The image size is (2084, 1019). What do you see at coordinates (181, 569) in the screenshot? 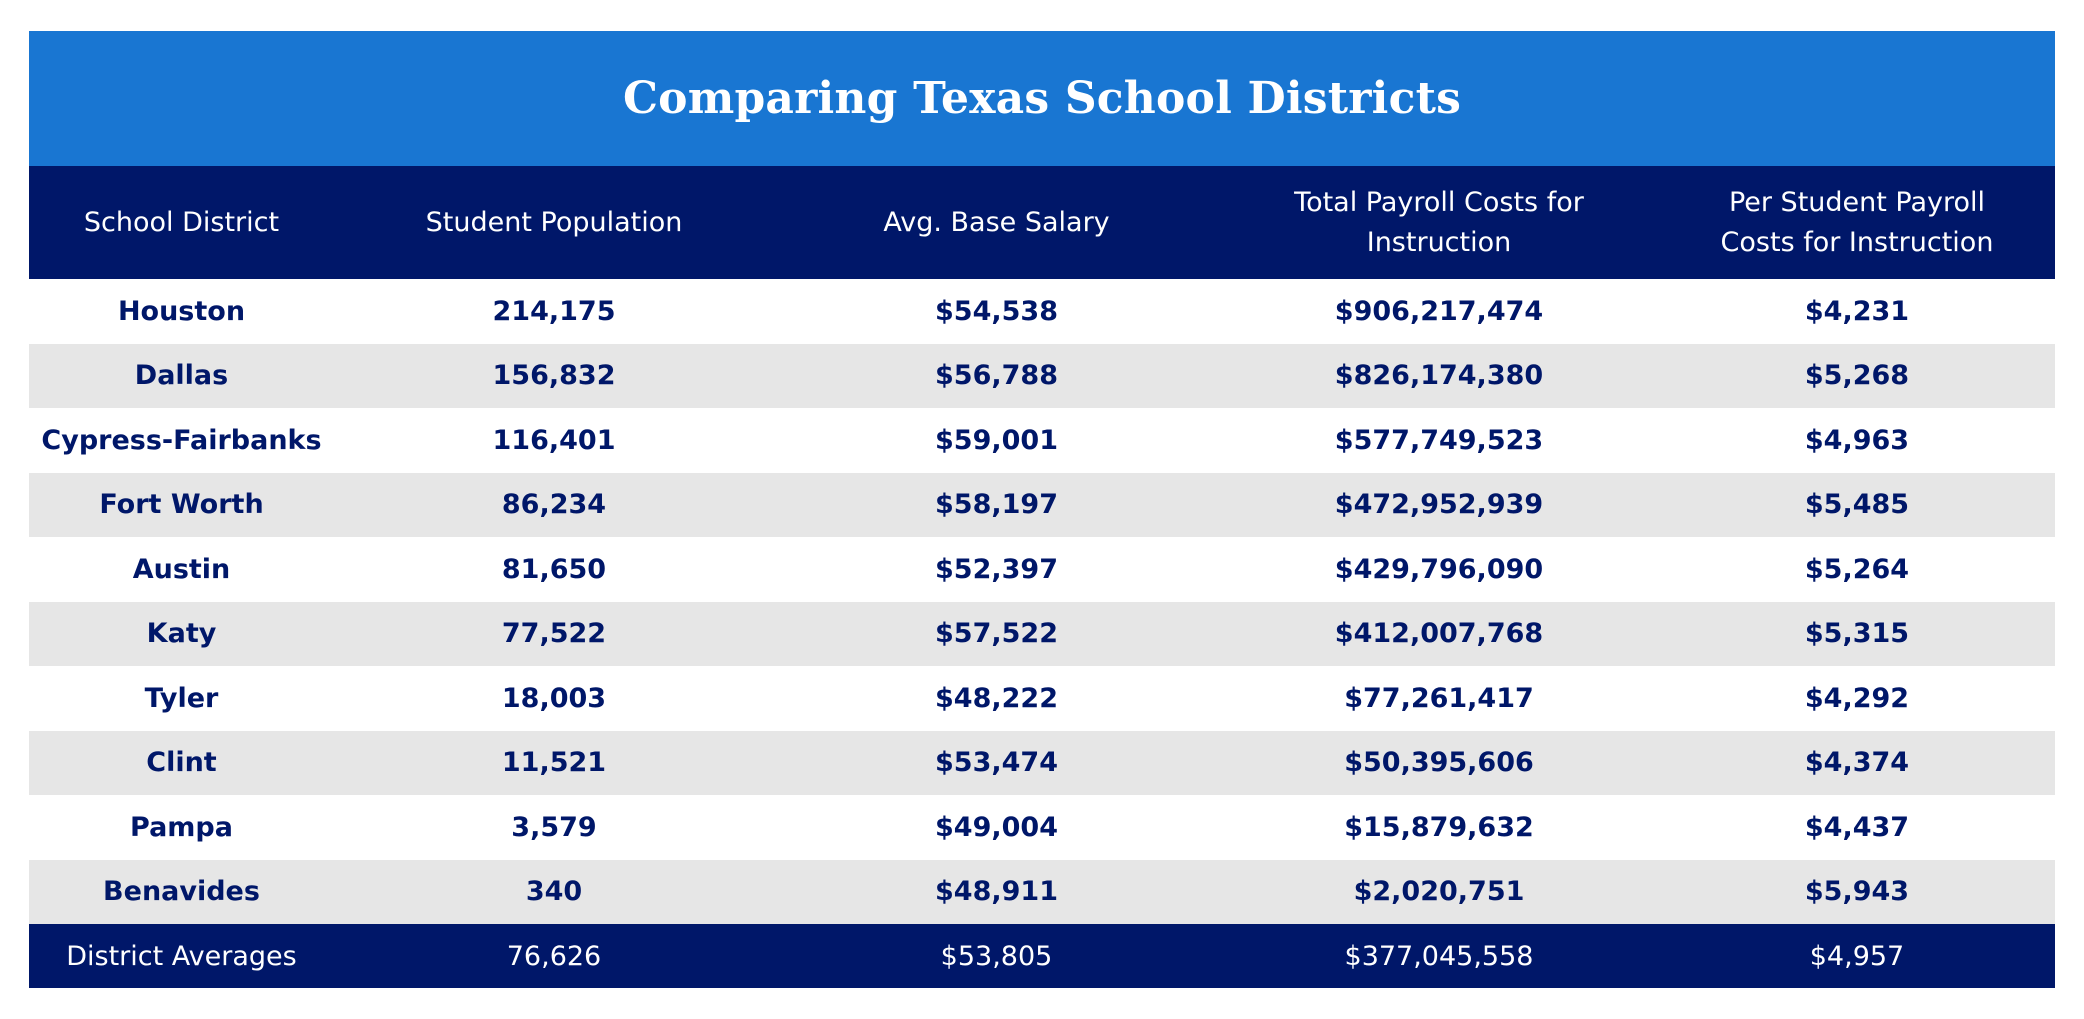
I see `district-name-cell: Austin` at bounding box center [181, 569].